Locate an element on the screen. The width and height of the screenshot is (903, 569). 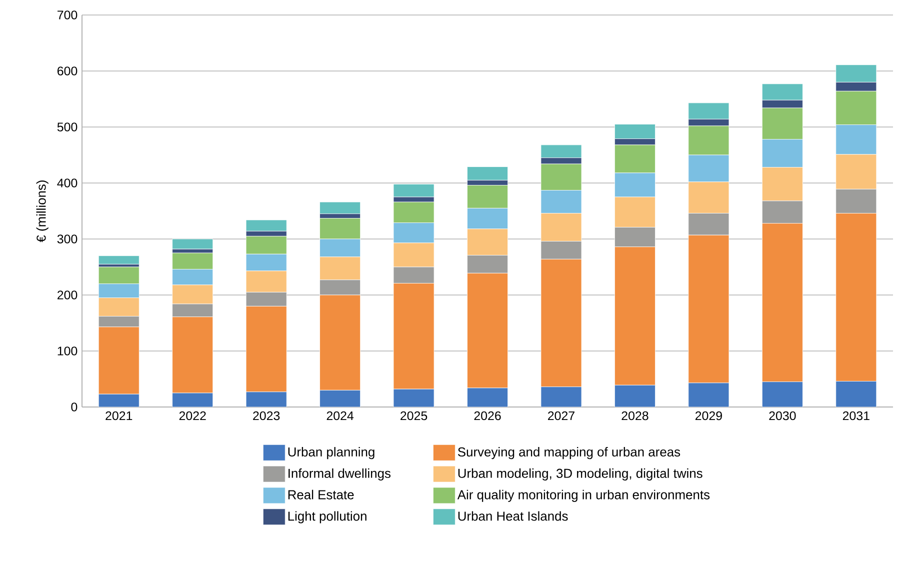
legend-label: Light pollution is located at coordinates (327, 517).